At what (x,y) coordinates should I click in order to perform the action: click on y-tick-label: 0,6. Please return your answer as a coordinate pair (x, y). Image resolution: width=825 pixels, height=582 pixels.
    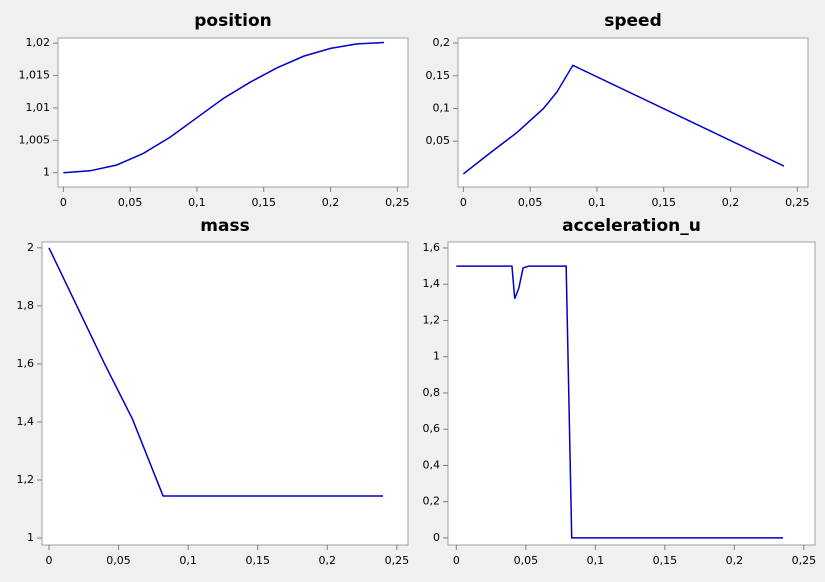
    Looking at the image, I should click on (432, 428).